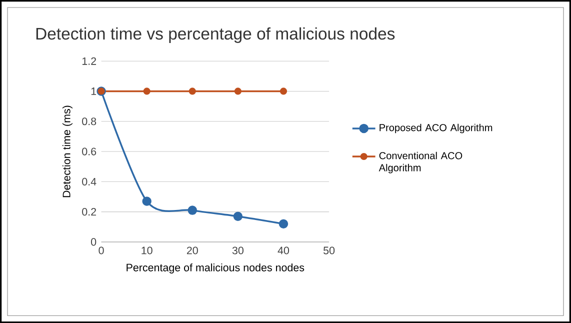  Describe the element at coordinates (215, 35) in the screenshot. I see `chart-title: Detection time vs percentage of malicious nodes` at that location.